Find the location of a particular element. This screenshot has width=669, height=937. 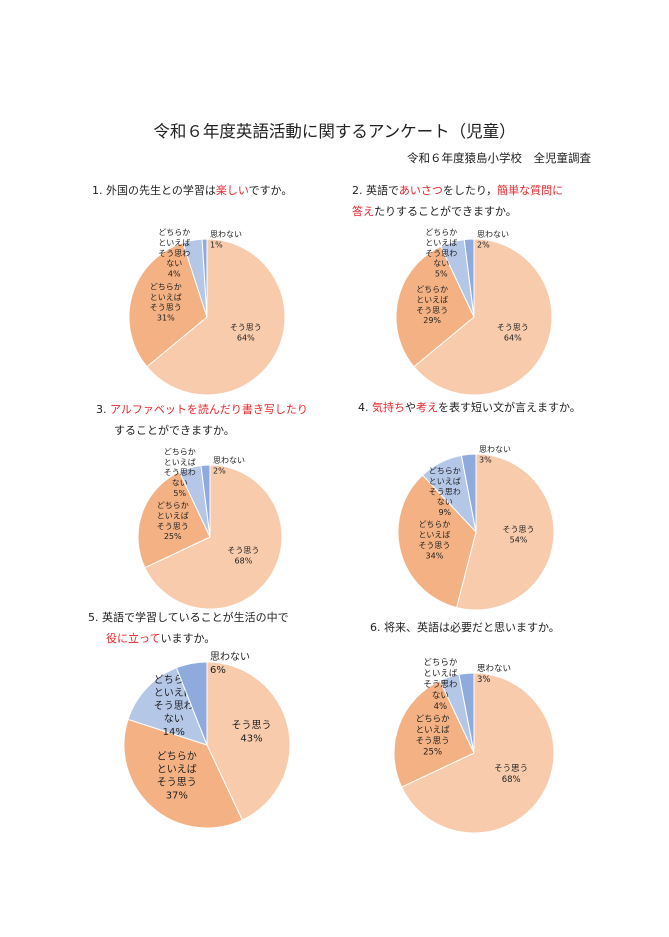

question-6: 6. 将来、英語は必要だと思いますか。 is located at coordinates (465, 627).